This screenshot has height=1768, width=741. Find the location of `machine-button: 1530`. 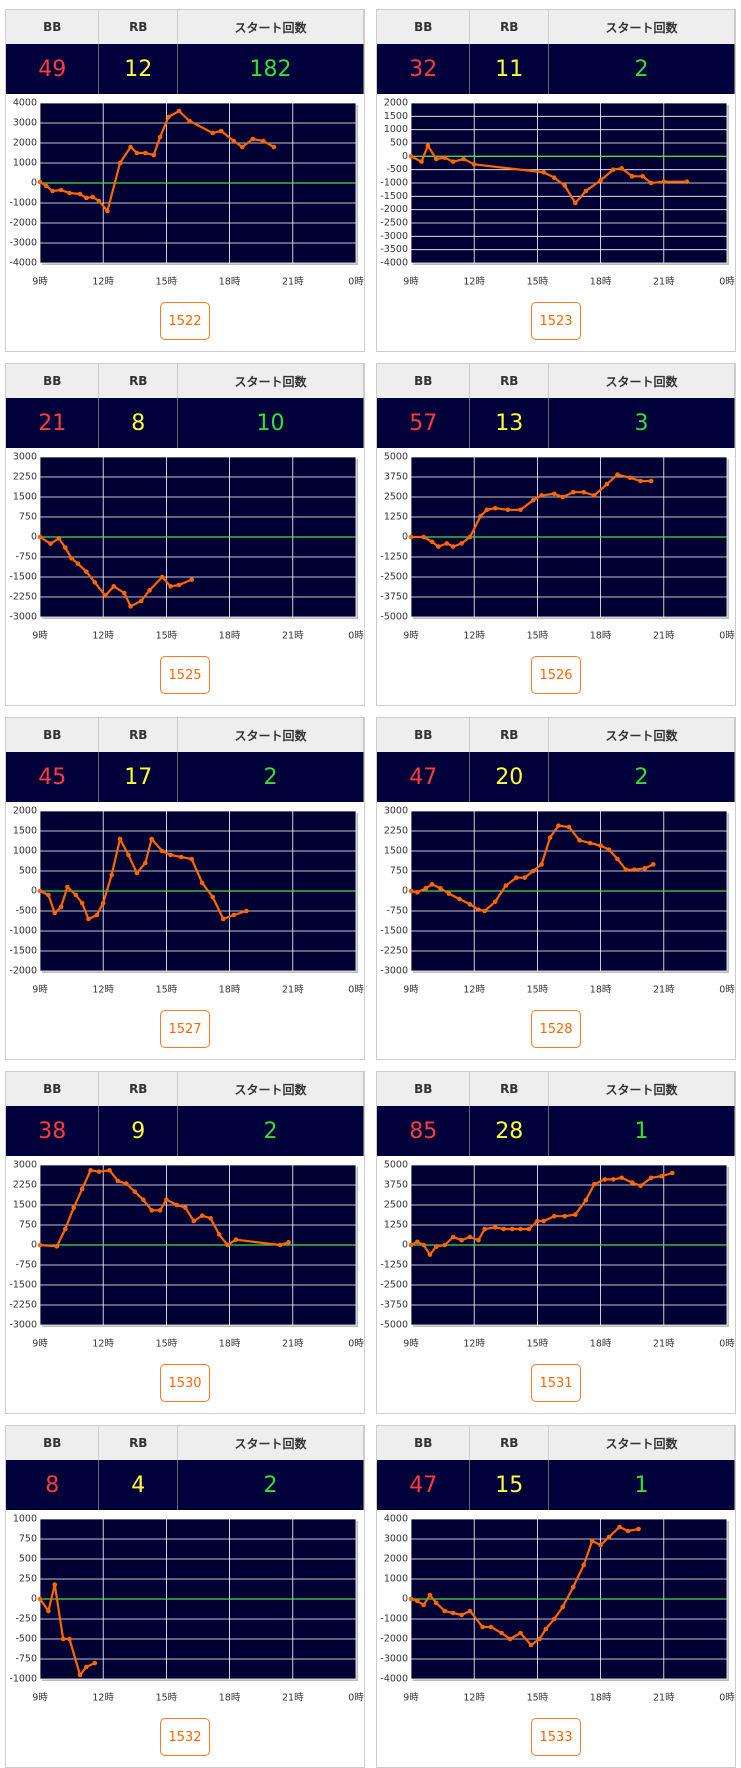

machine-button: 1530 is located at coordinates (185, 1383).